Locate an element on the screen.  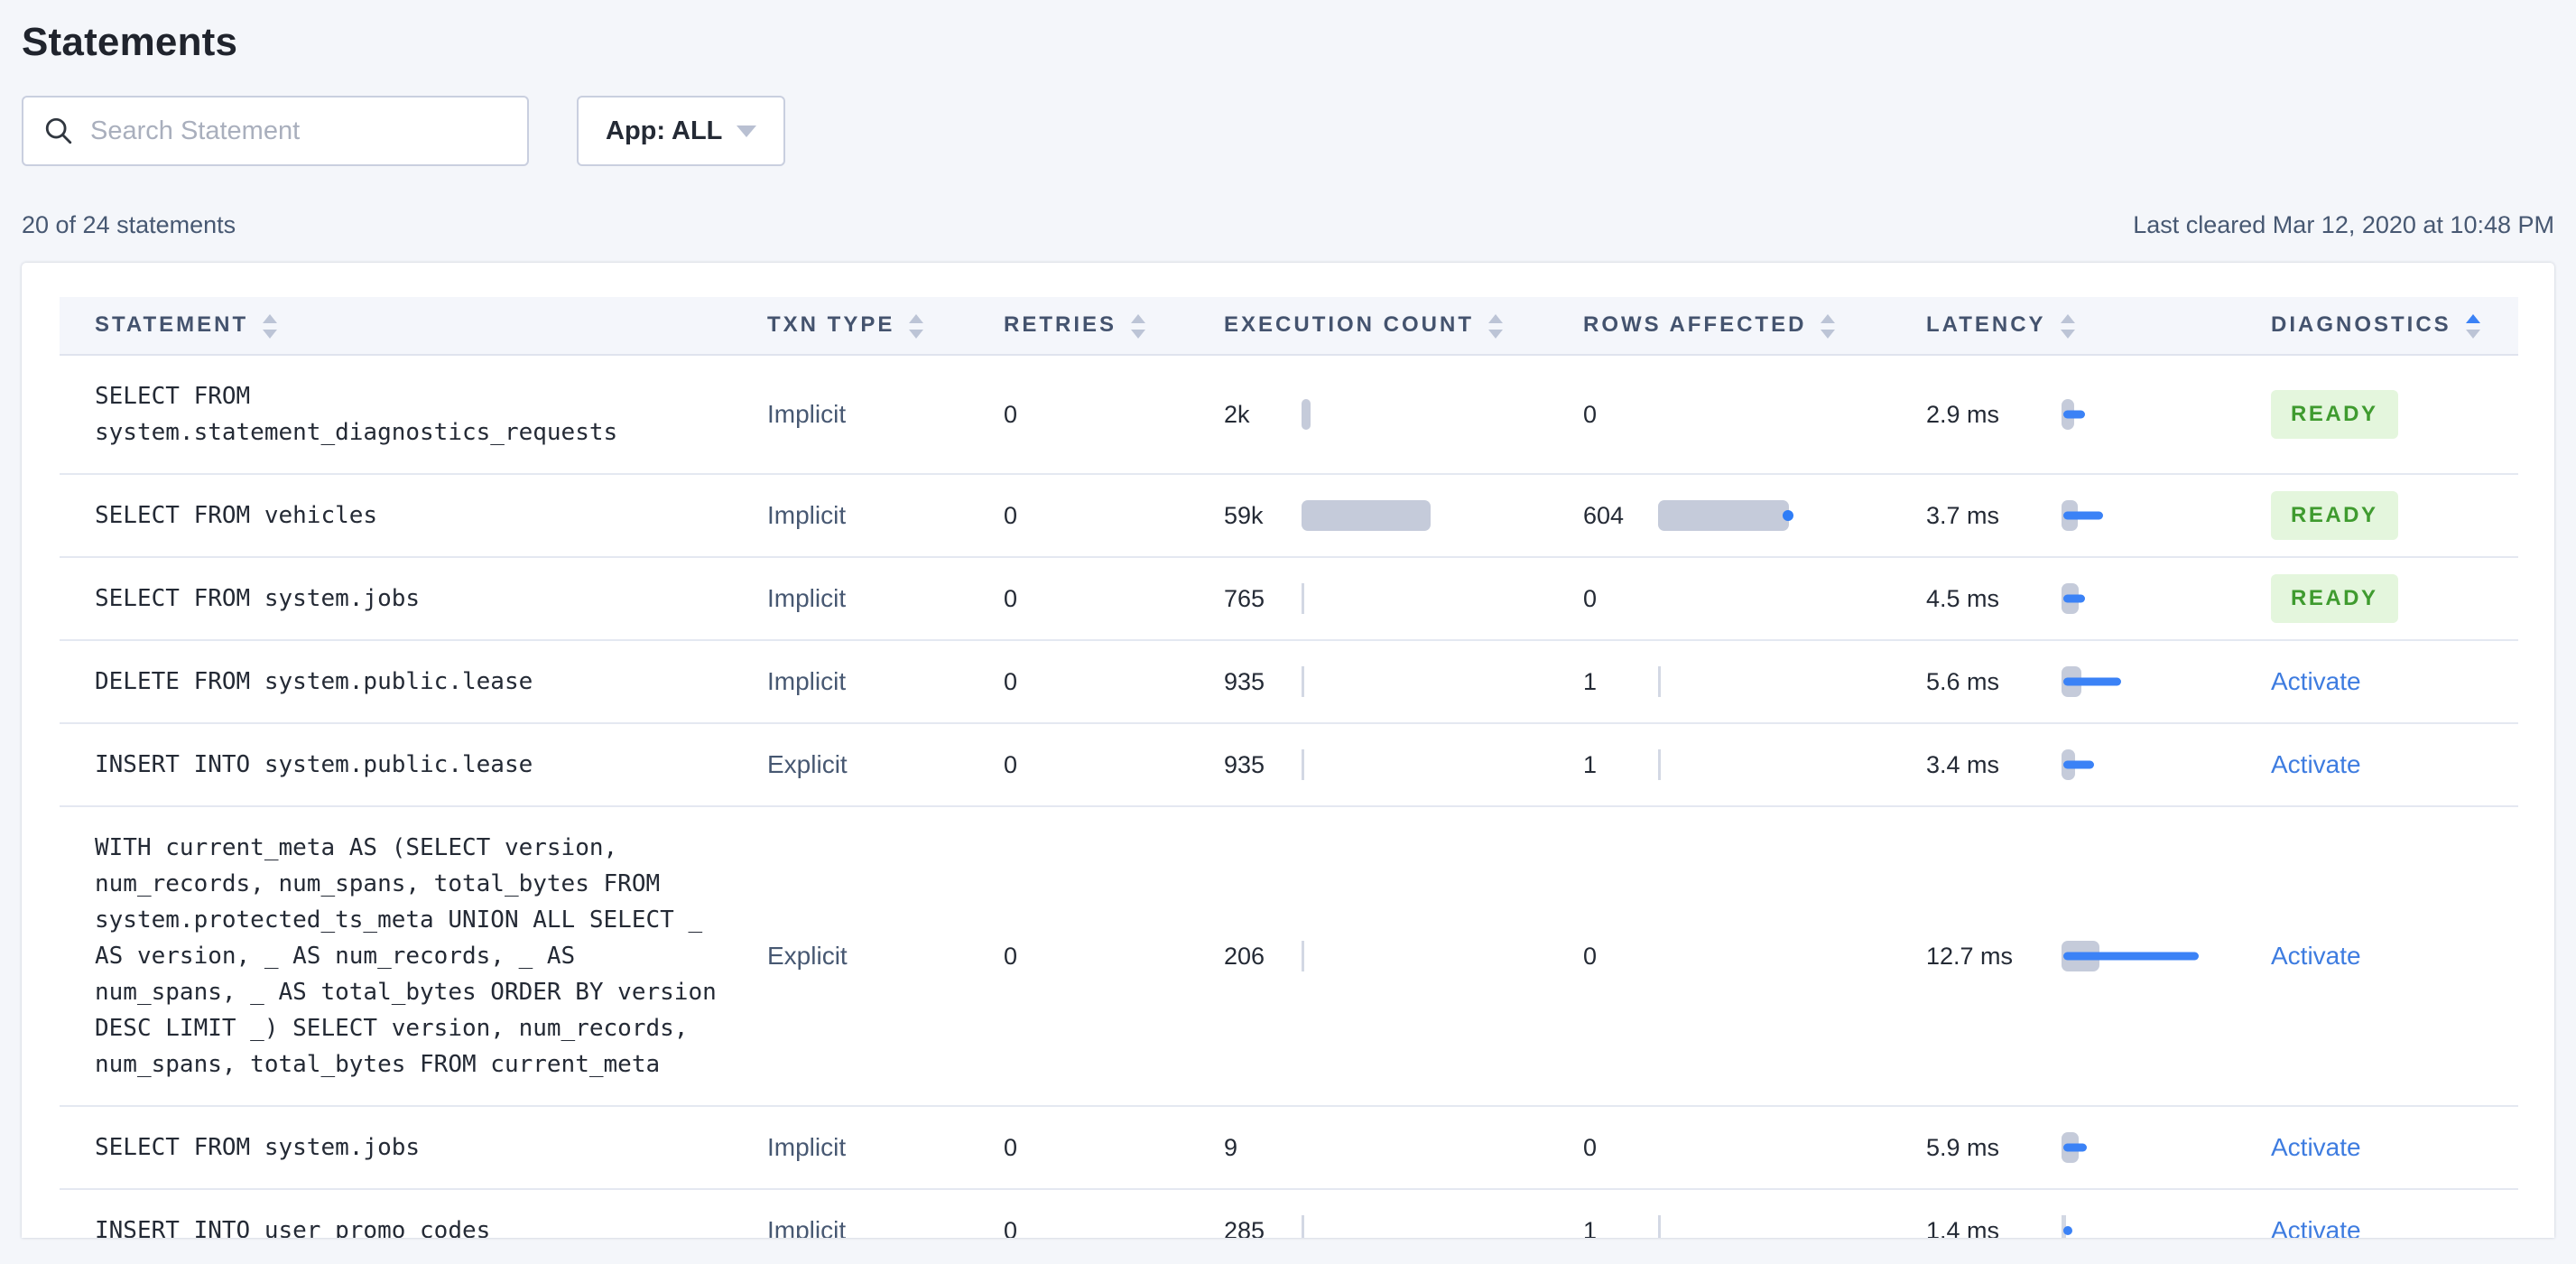
execution-count-value: 59k is located at coordinates (1244, 515).